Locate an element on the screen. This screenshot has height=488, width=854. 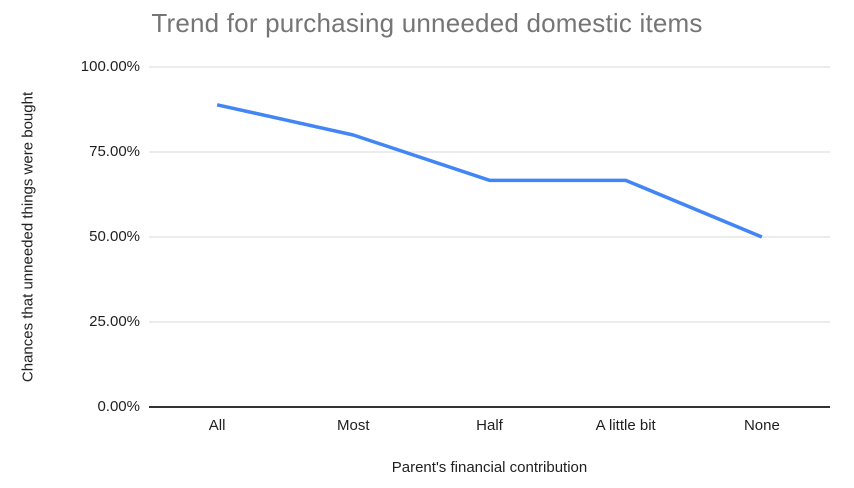
x-tick-label: All is located at coordinates (217, 425).